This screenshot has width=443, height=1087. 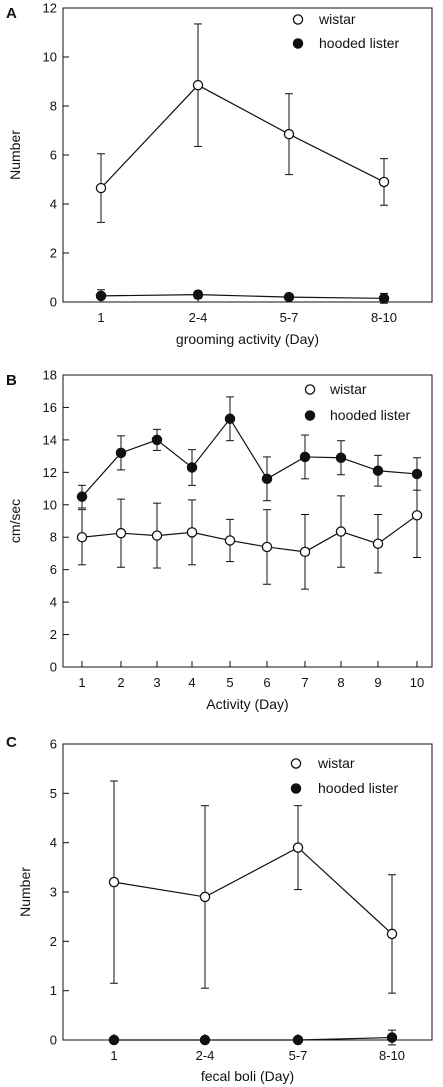 What do you see at coordinates (53, 990) in the screenshot?
I see `y-tick-label: 1` at bounding box center [53, 990].